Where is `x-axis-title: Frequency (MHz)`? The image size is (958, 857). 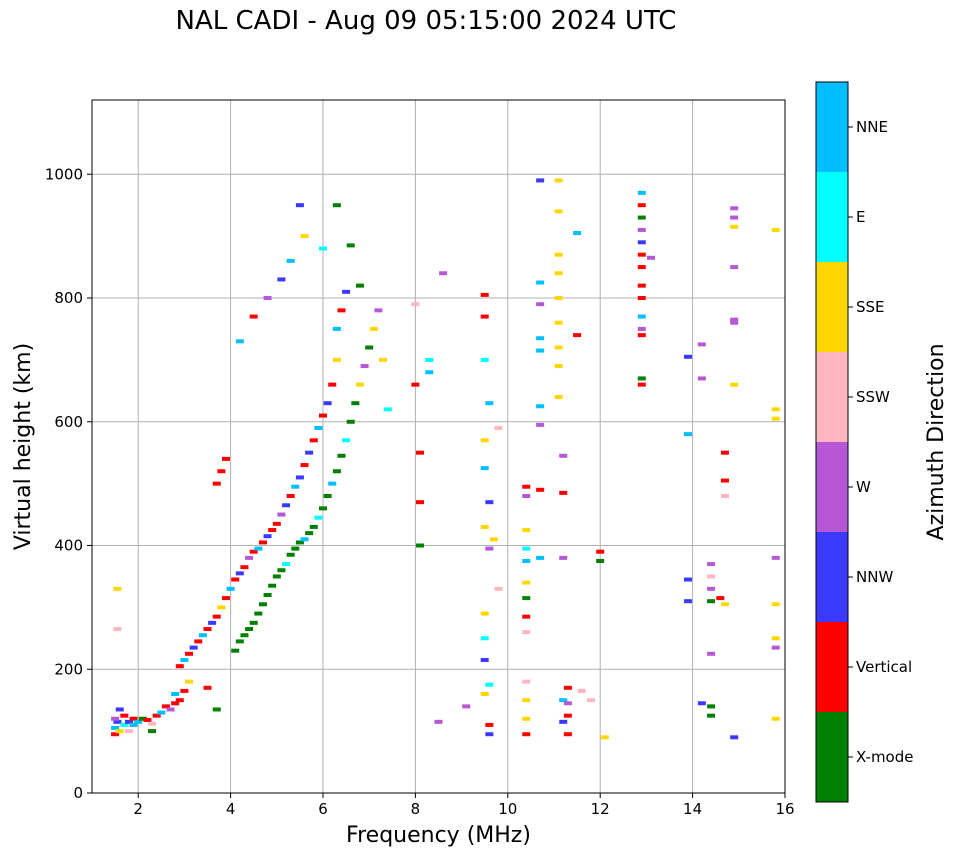 x-axis-title: Frequency (MHz) is located at coordinates (438, 835).